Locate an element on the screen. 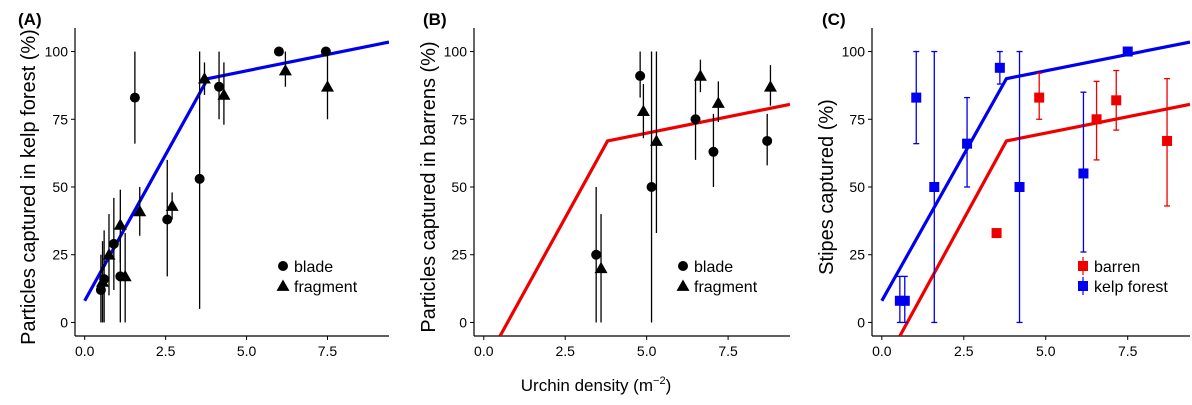 The width and height of the screenshot is (1192, 405). y-axis-title: Particles captured in barrens (%) is located at coordinates (429, 186).